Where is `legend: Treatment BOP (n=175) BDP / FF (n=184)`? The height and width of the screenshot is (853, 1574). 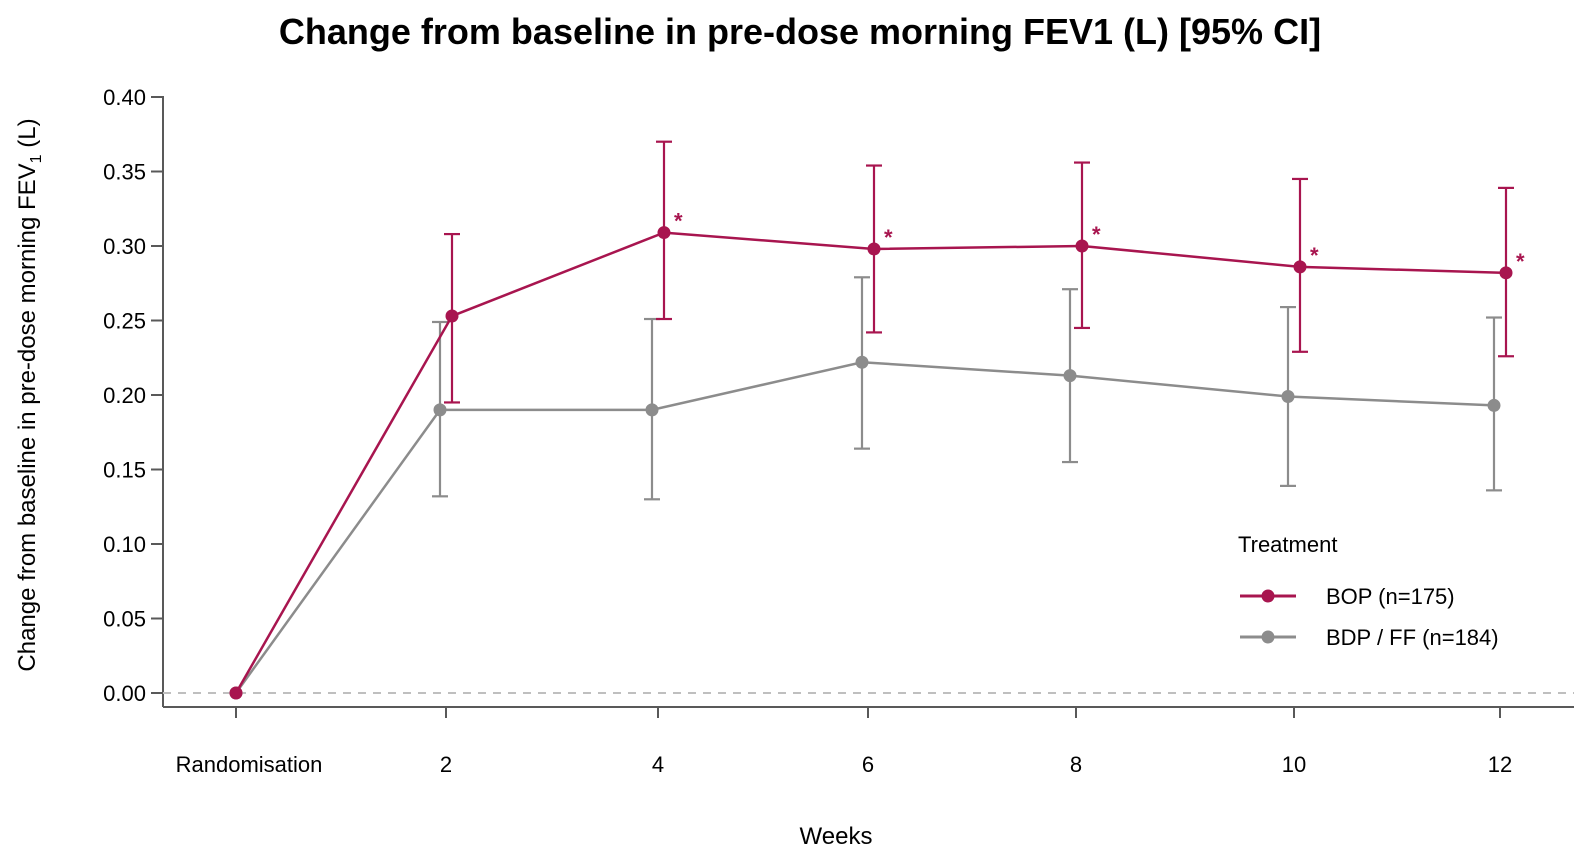 legend: Treatment BOP (n=175) BDP / FF (n=184) is located at coordinates (1368, 591).